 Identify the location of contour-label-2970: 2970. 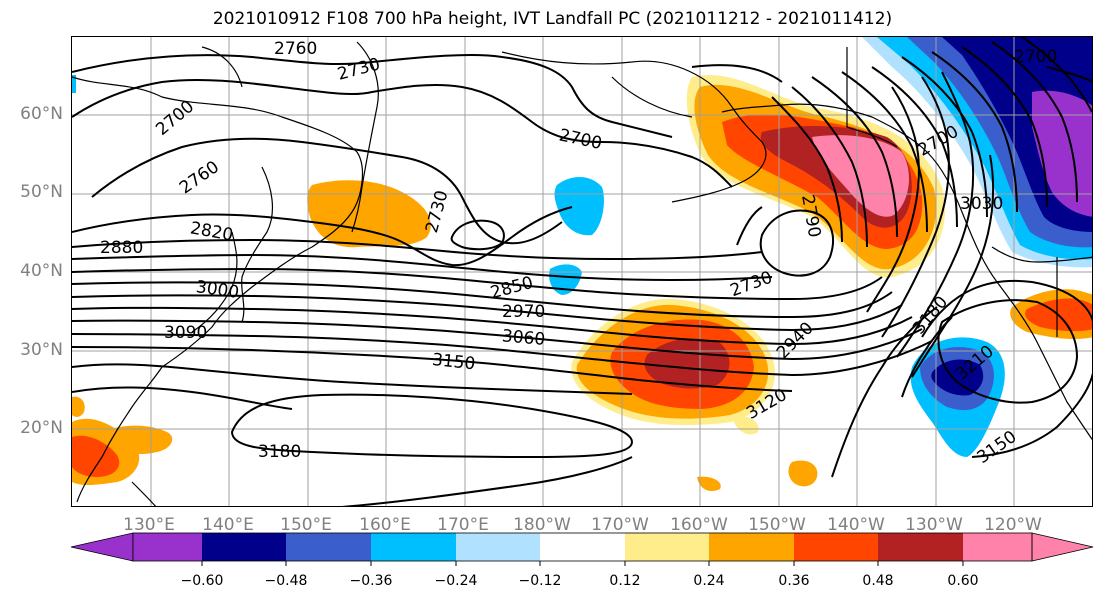
(523, 312).